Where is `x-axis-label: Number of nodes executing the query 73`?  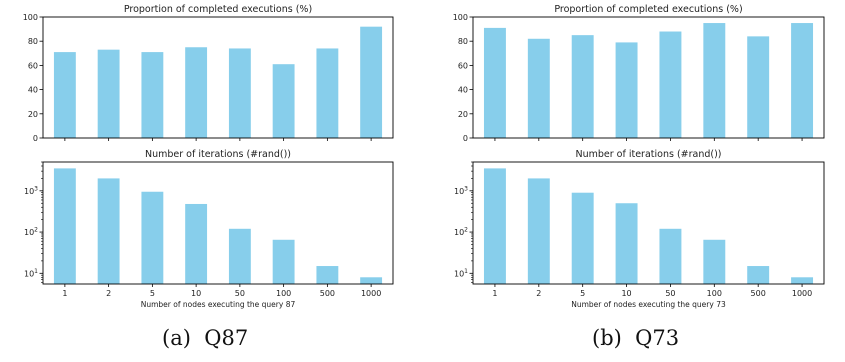
x-axis-label: Number of nodes executing the query 73 is located at coordinates (648, 304).